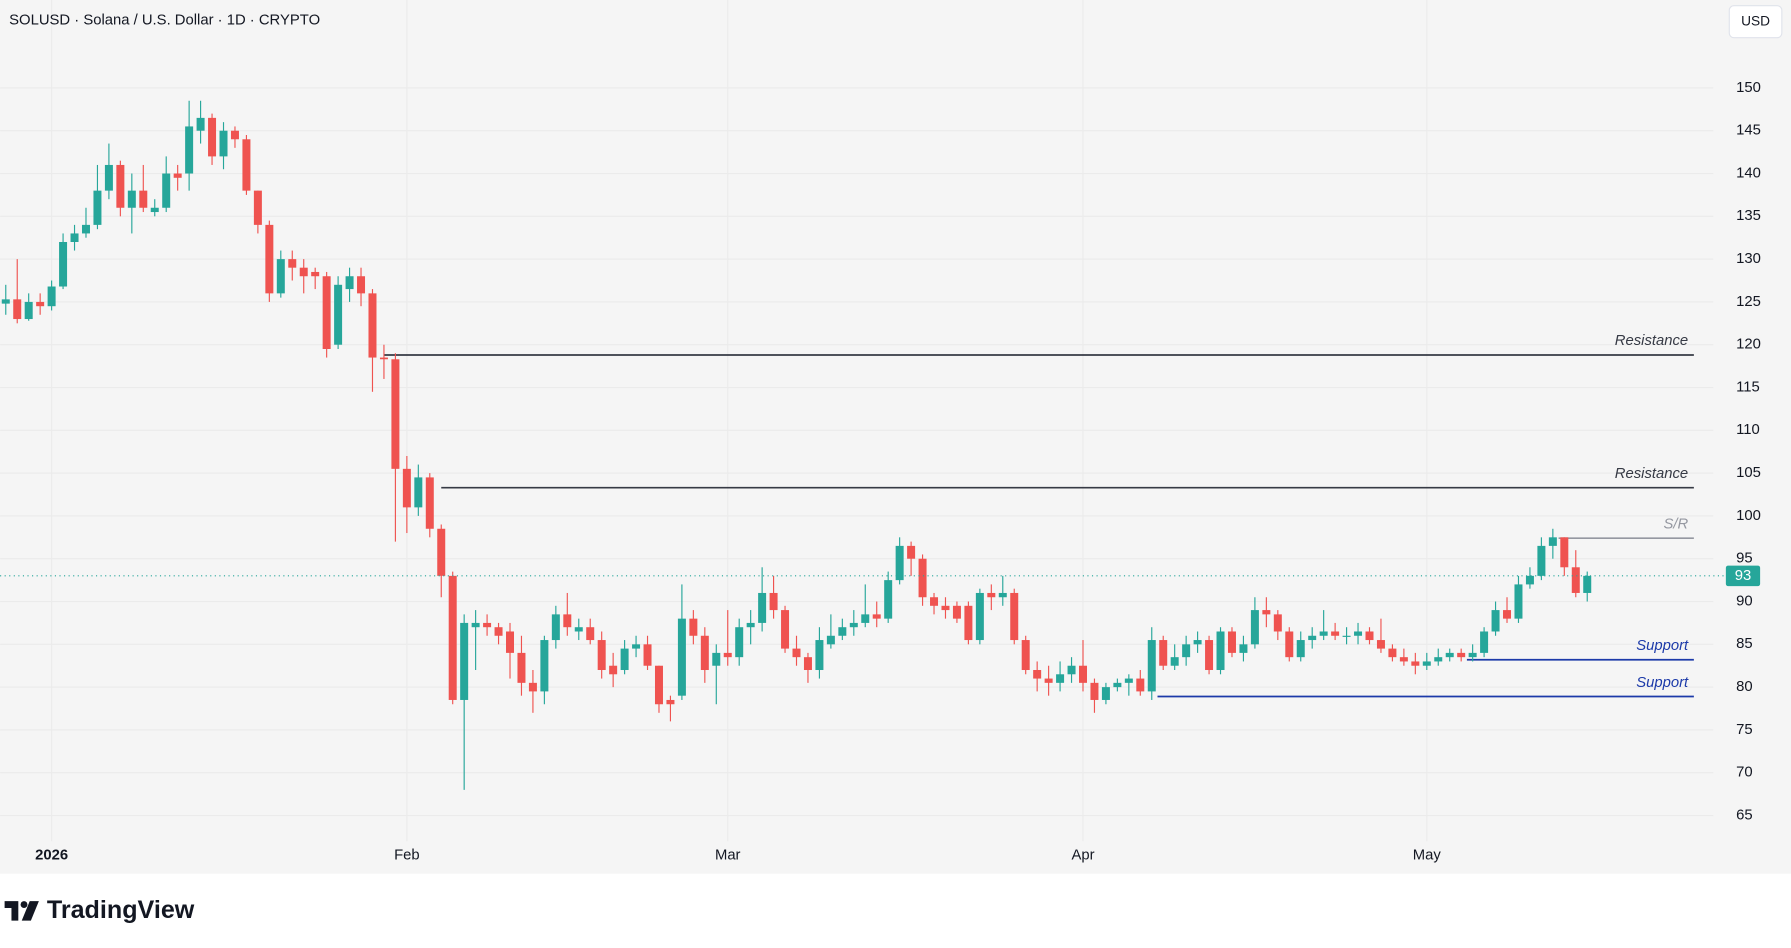 This screenshot has width=1791, height=948. I want to click on currency-button, so click(1755, 22).